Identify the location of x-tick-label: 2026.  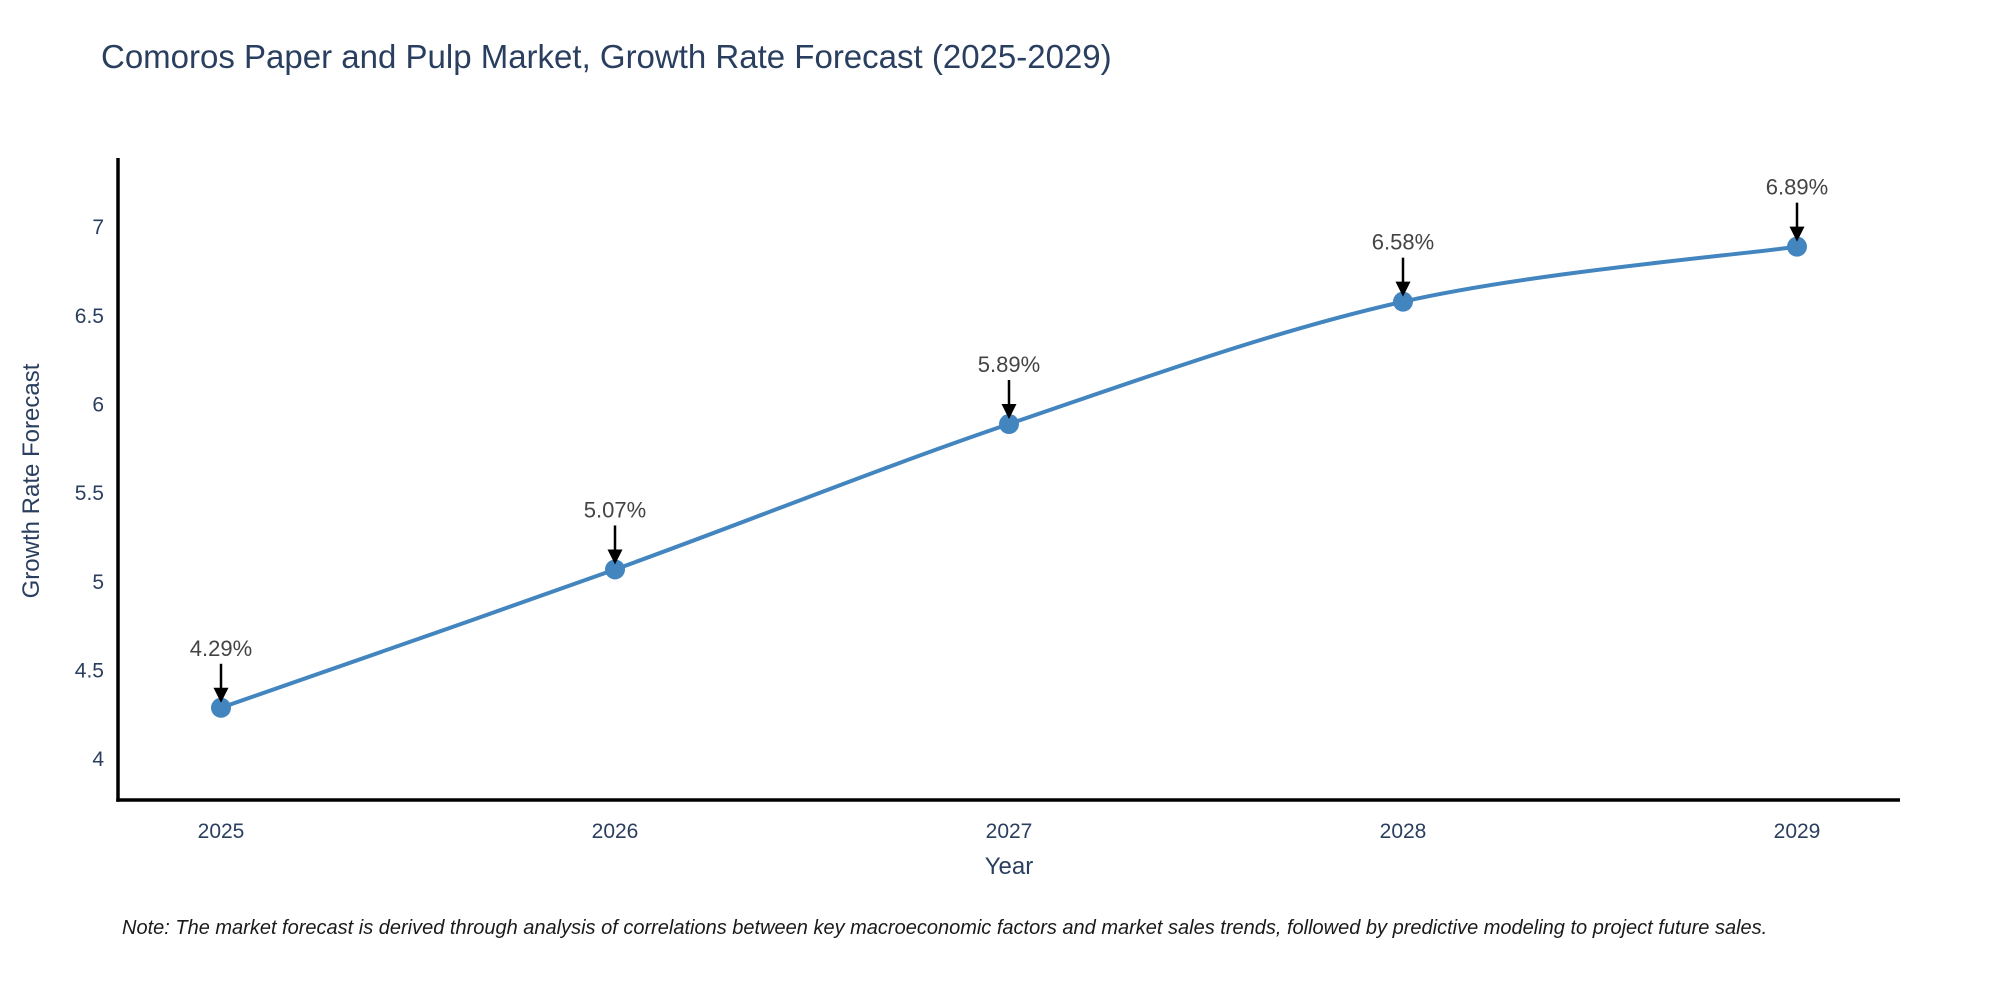
(615, 831).